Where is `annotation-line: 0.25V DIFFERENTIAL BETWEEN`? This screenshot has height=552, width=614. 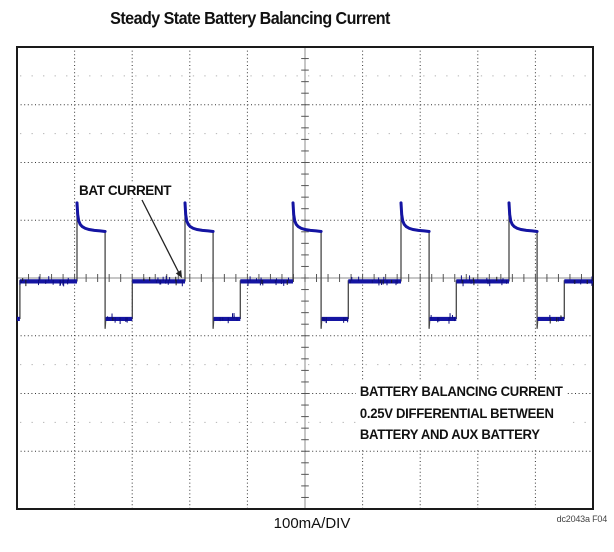
annotation-line: 0.25V DIFFERENTIAL BETWEEN is located at coordinates (456, 413).